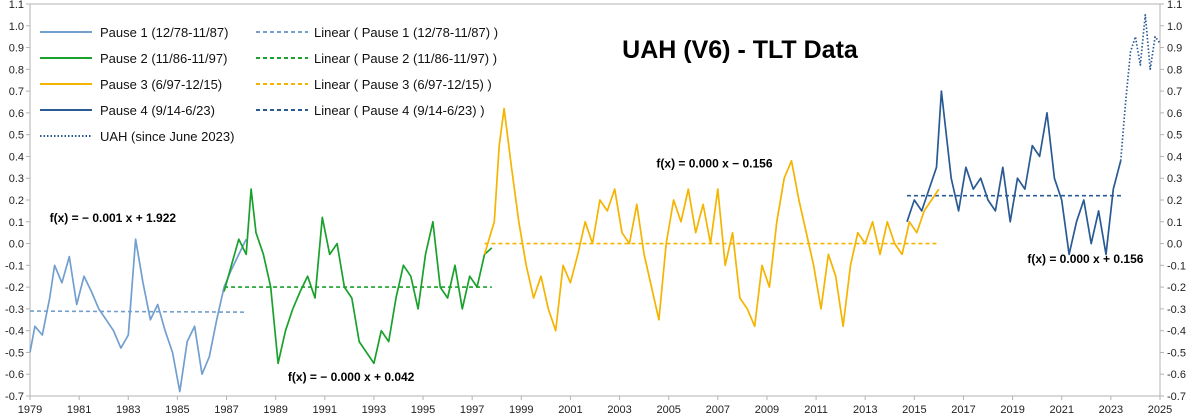 This screenshot has height=419, width=1195. Describe the element at coordinates (374, 410) in the screenshot. I see `x-tick-label: 1993` at that location.